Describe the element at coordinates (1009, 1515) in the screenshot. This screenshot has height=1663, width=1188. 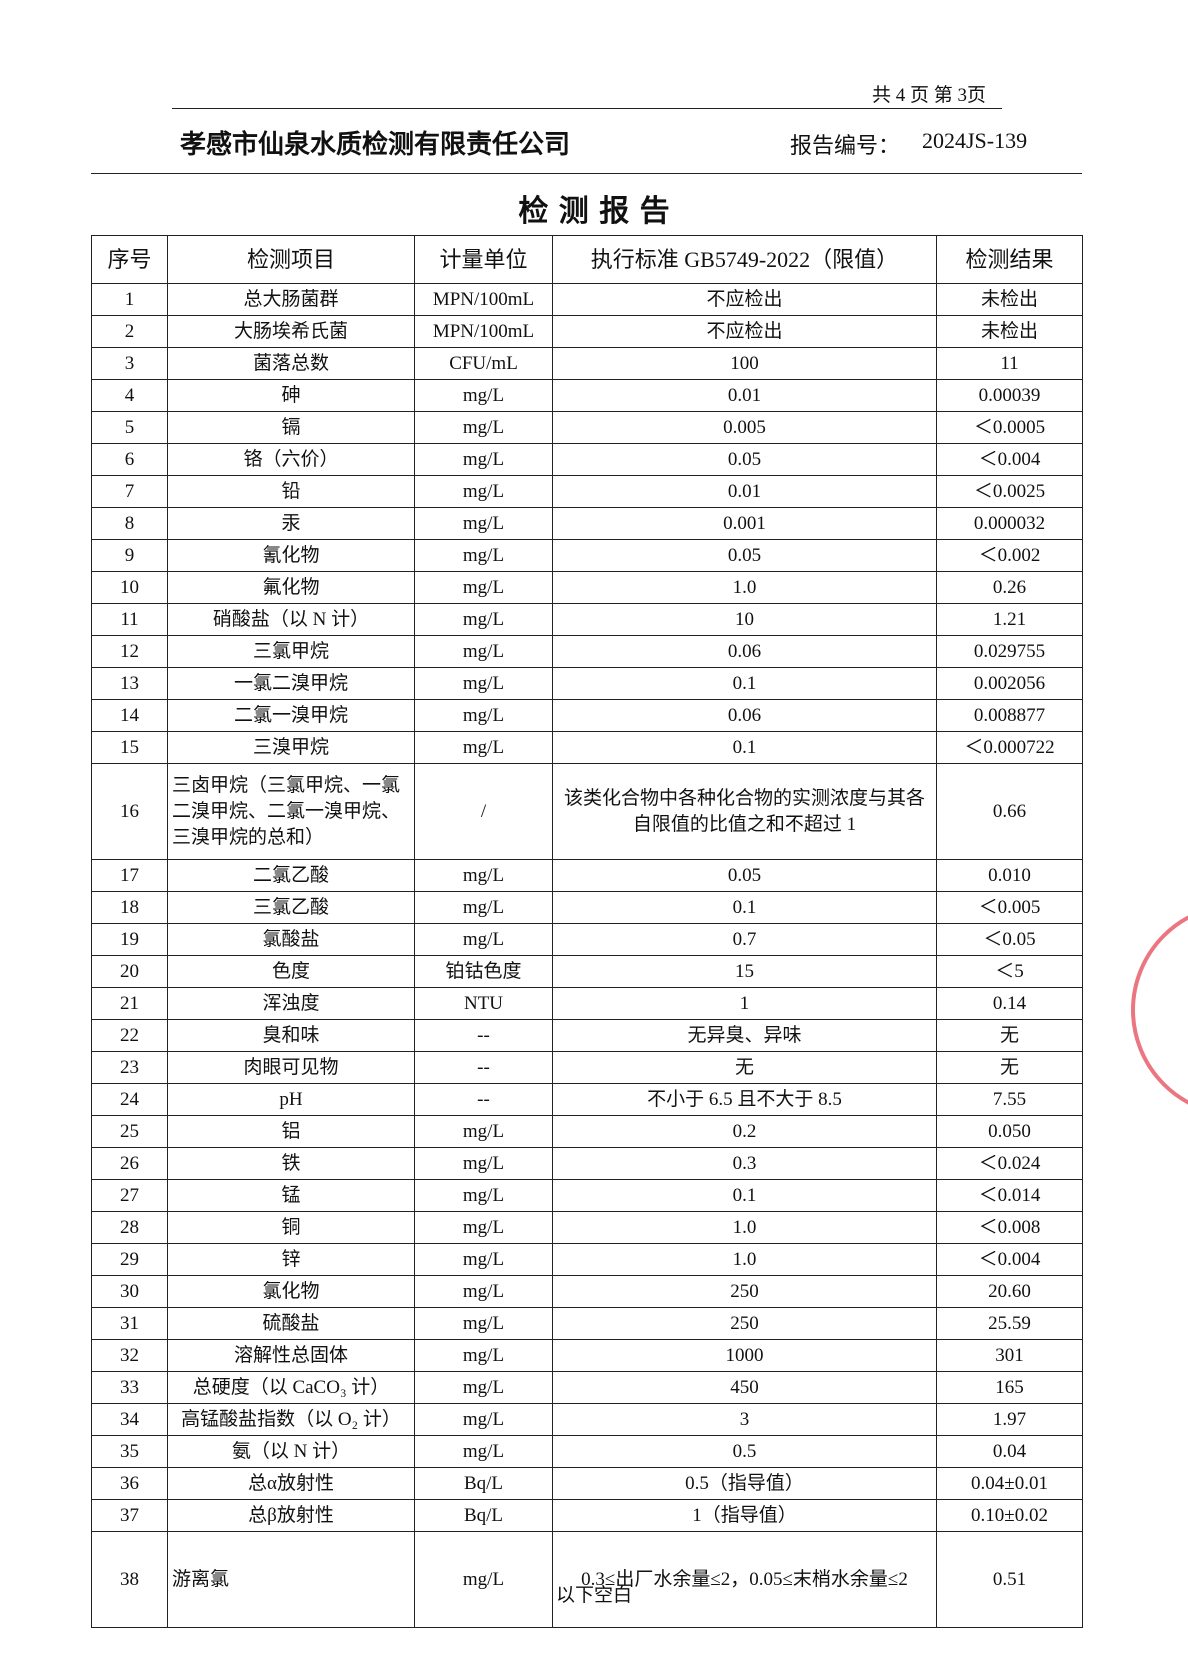
I see `table-cell: 0.10±0.02` at that location.